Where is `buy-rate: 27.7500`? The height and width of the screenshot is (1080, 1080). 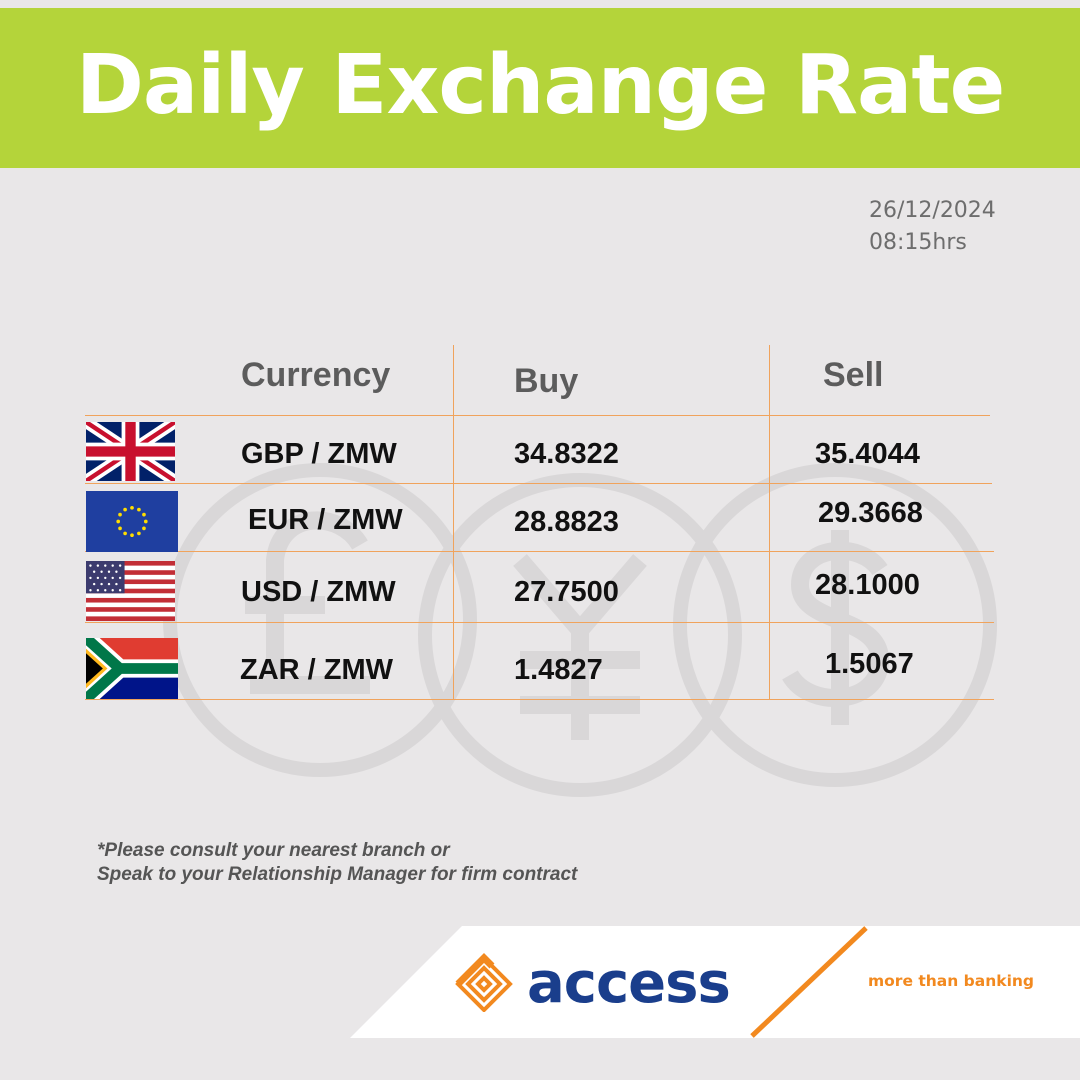
buy-rate: 27.7500 is located at coordinates (566, 592).